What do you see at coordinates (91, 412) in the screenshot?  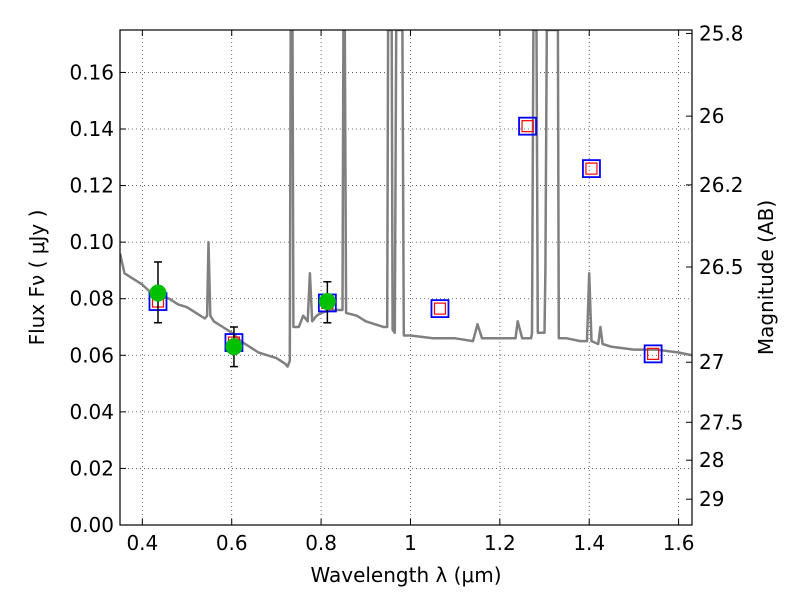 I see `y-tick-label: 0.04` at bounding box center [91, 412].